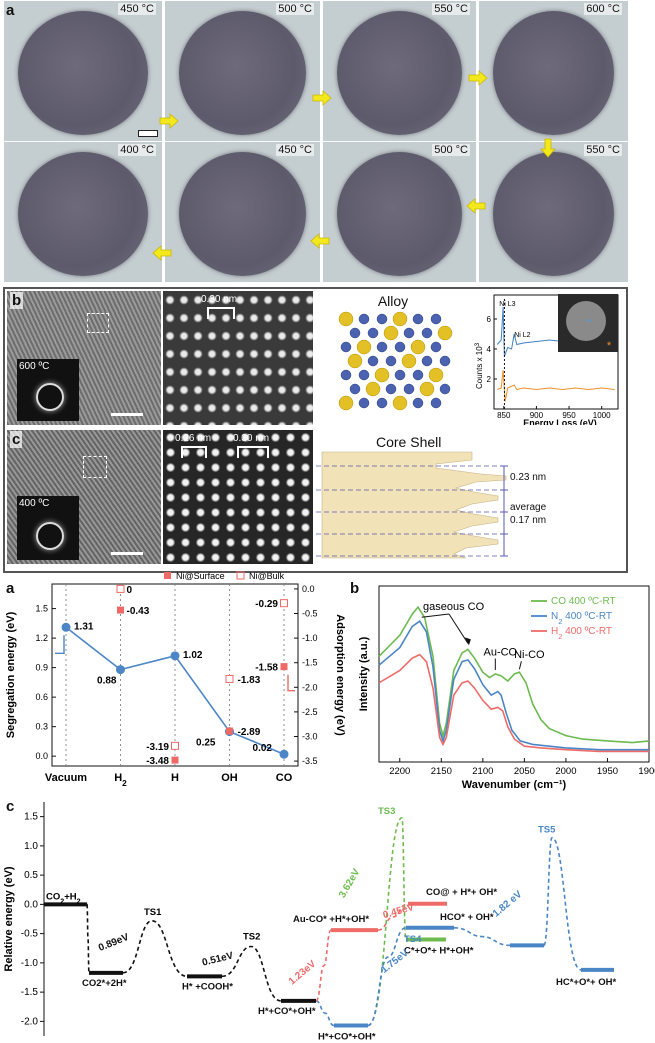  What do you see at coordinates (458, 628) in the screenshot?
I see `ftir-pointer-gas2` at bounding box center [458, 628].